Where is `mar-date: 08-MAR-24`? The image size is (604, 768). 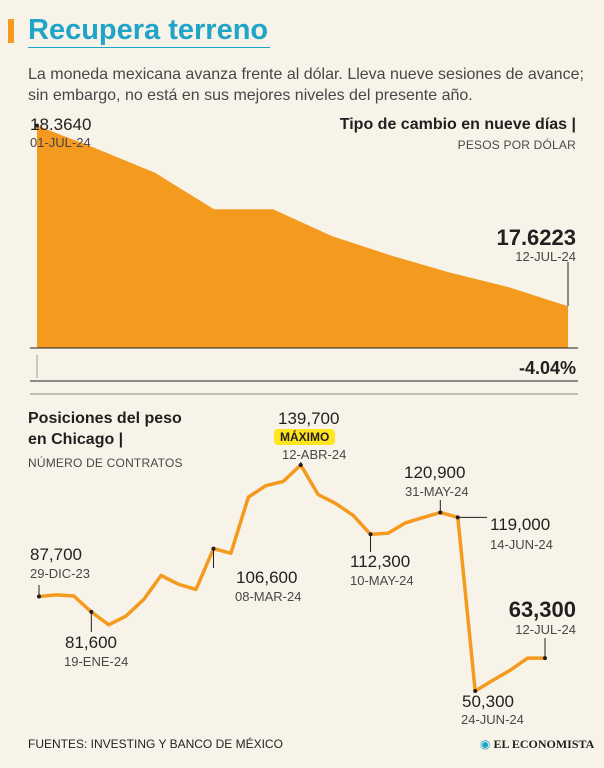
mar-date: 08-MAR-24 is located at coordinates (268, 596).